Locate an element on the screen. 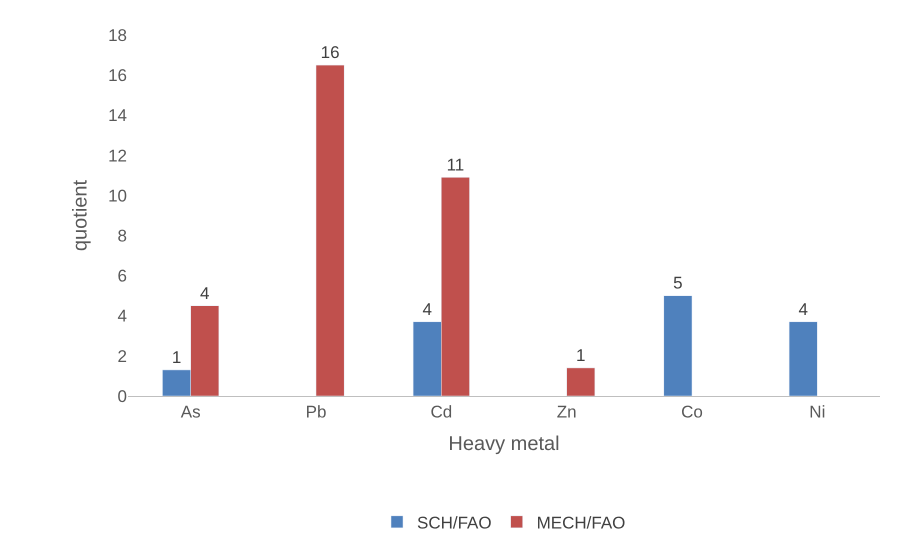  x-tick-label: Pb is located at coordinates (316, 412).